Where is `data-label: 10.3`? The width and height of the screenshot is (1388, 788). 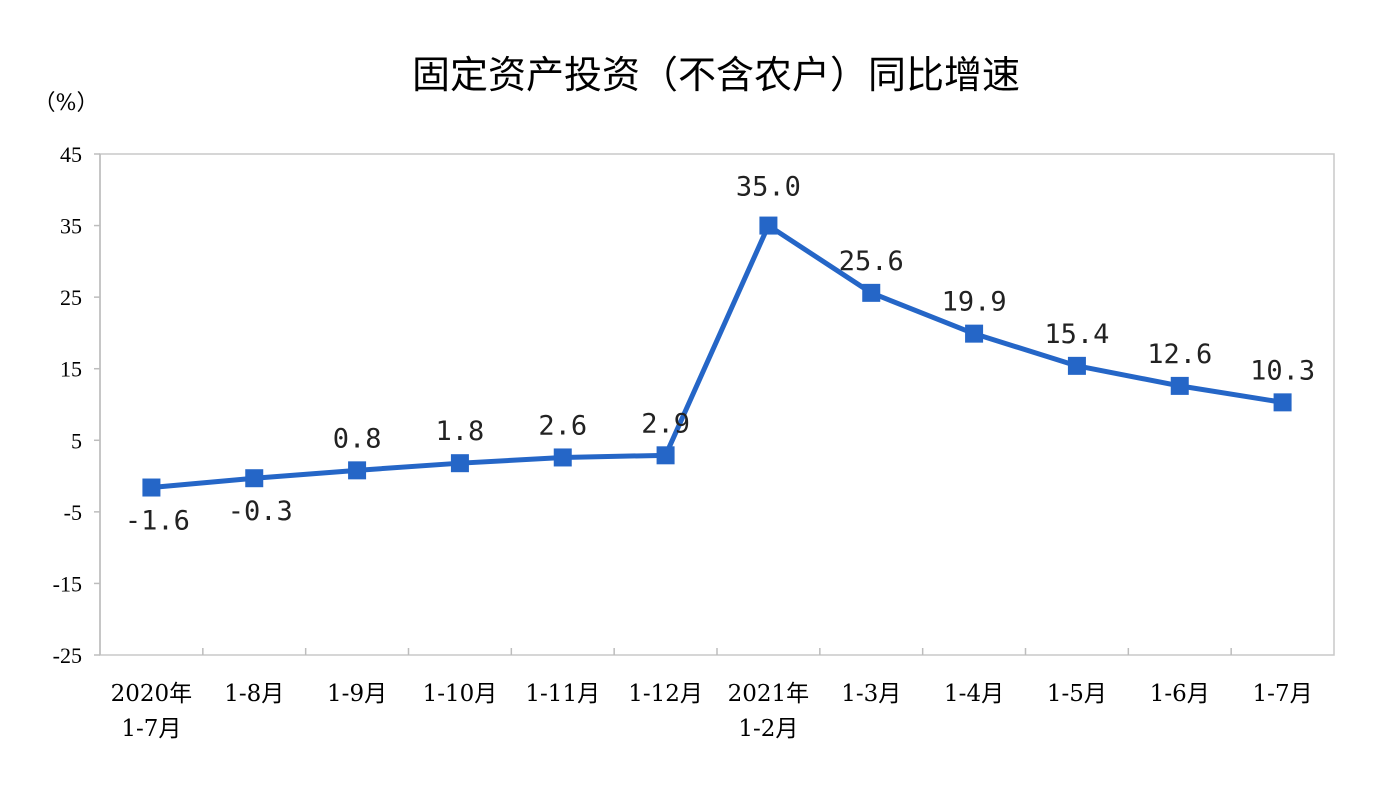
data-label: 10.3 is located at coordinates (1282, 370).